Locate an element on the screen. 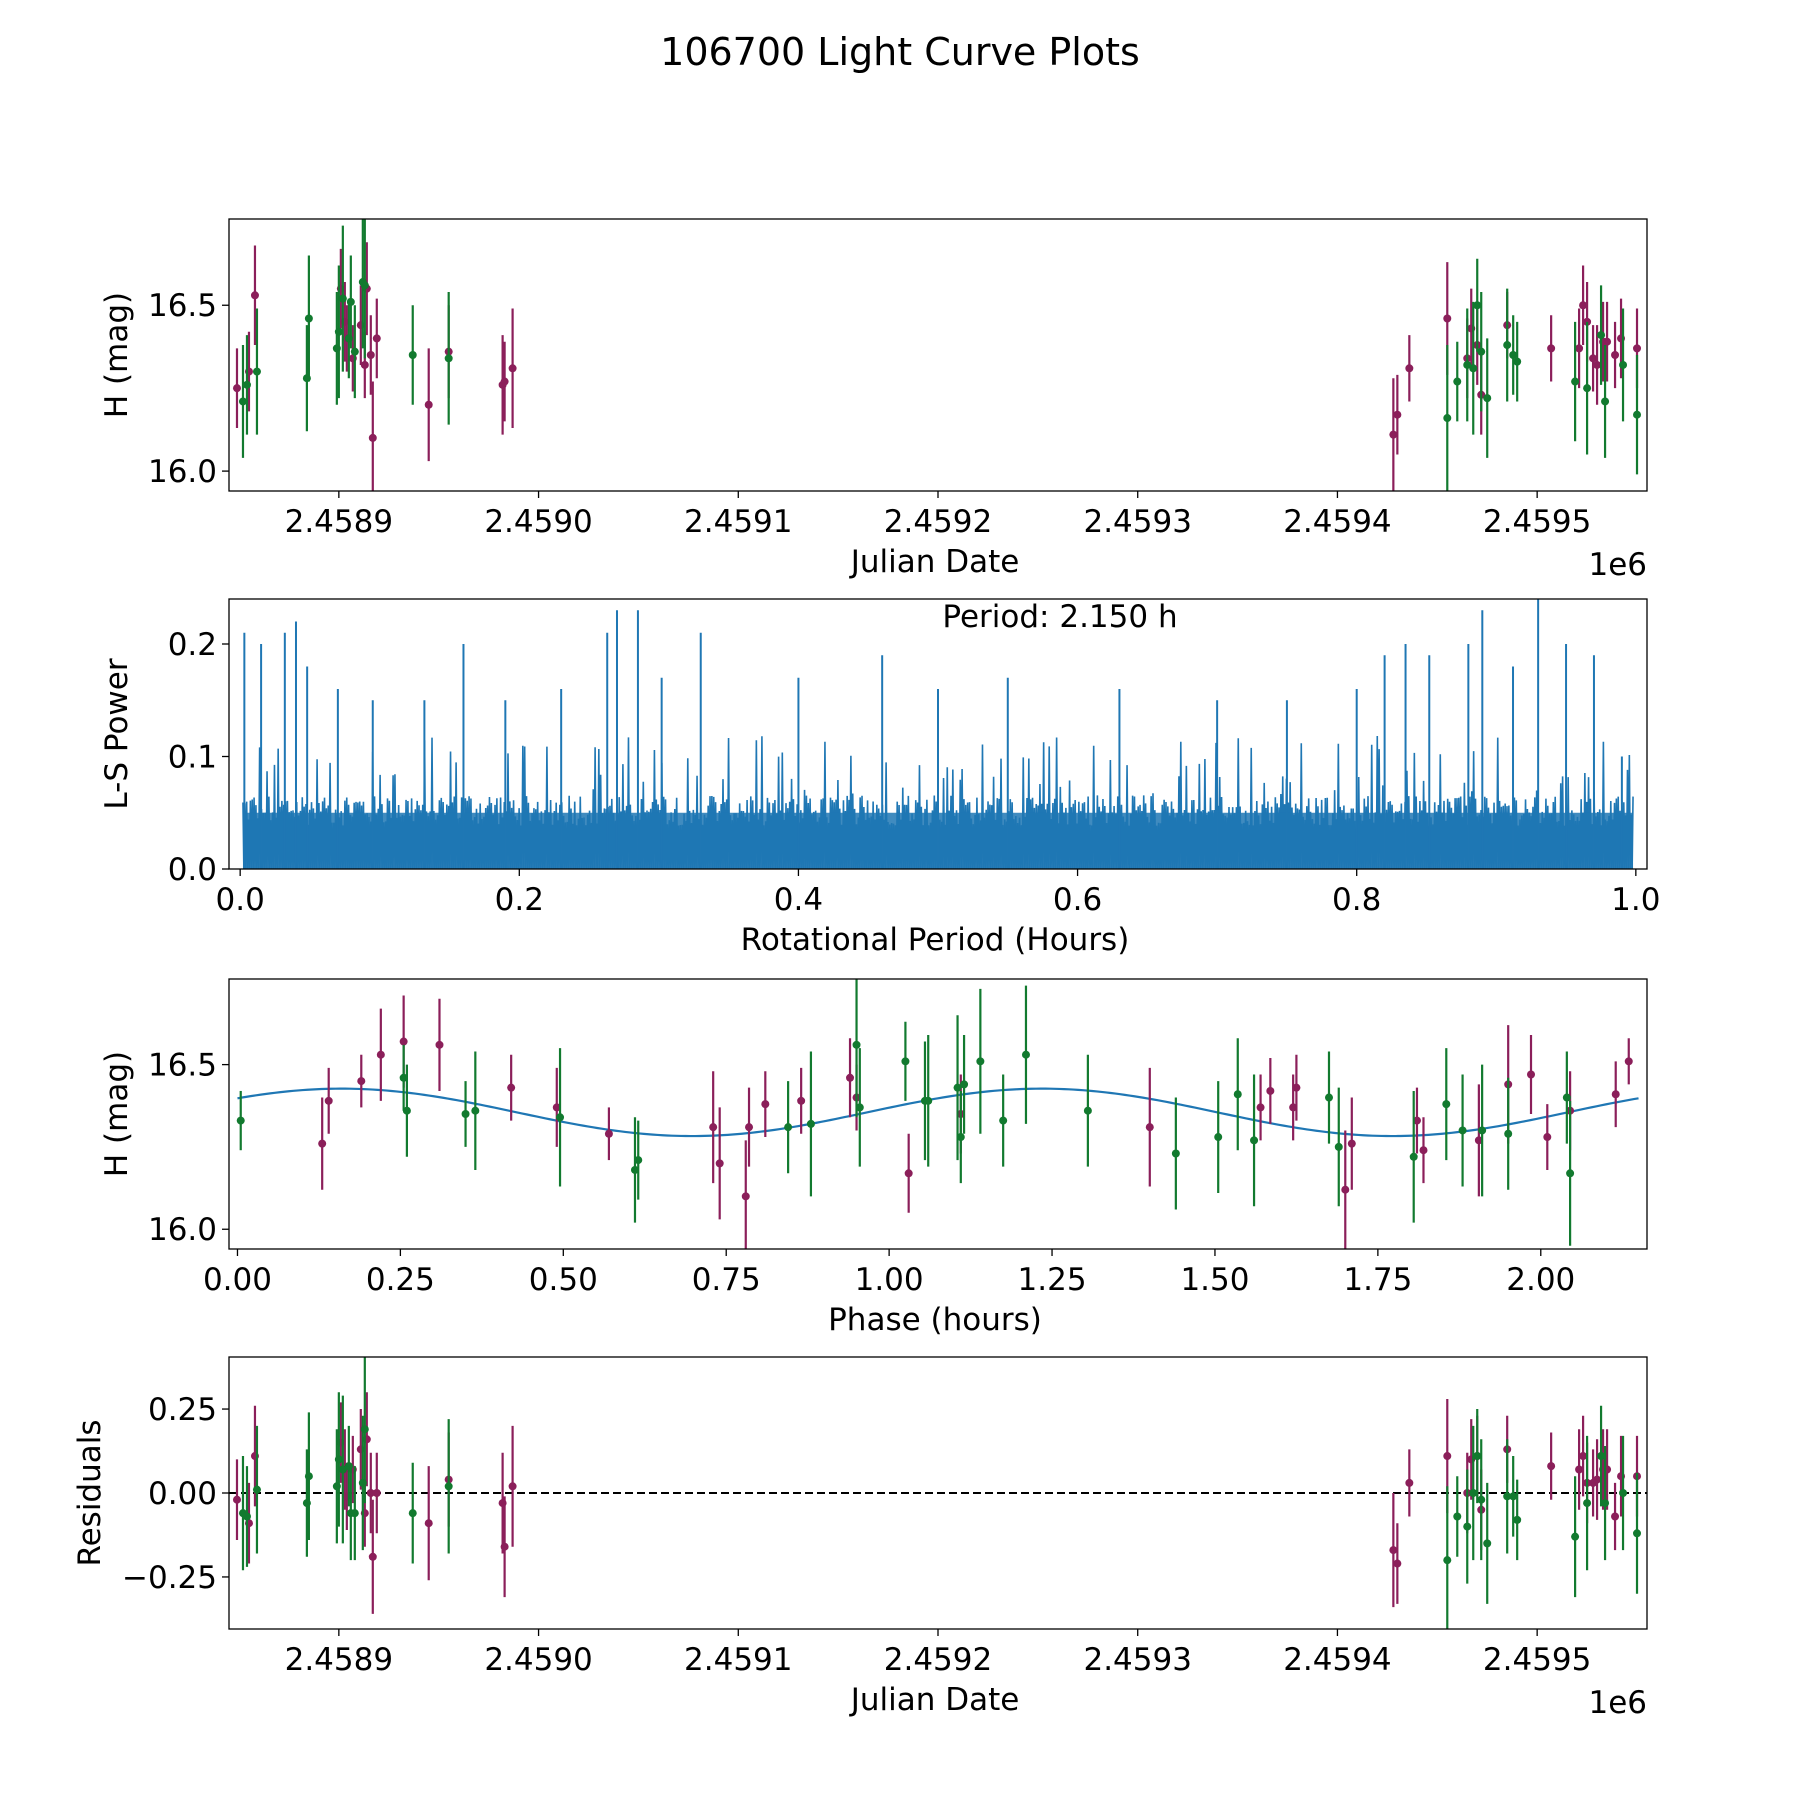  axes-frame is located at coordinates (938, 734).